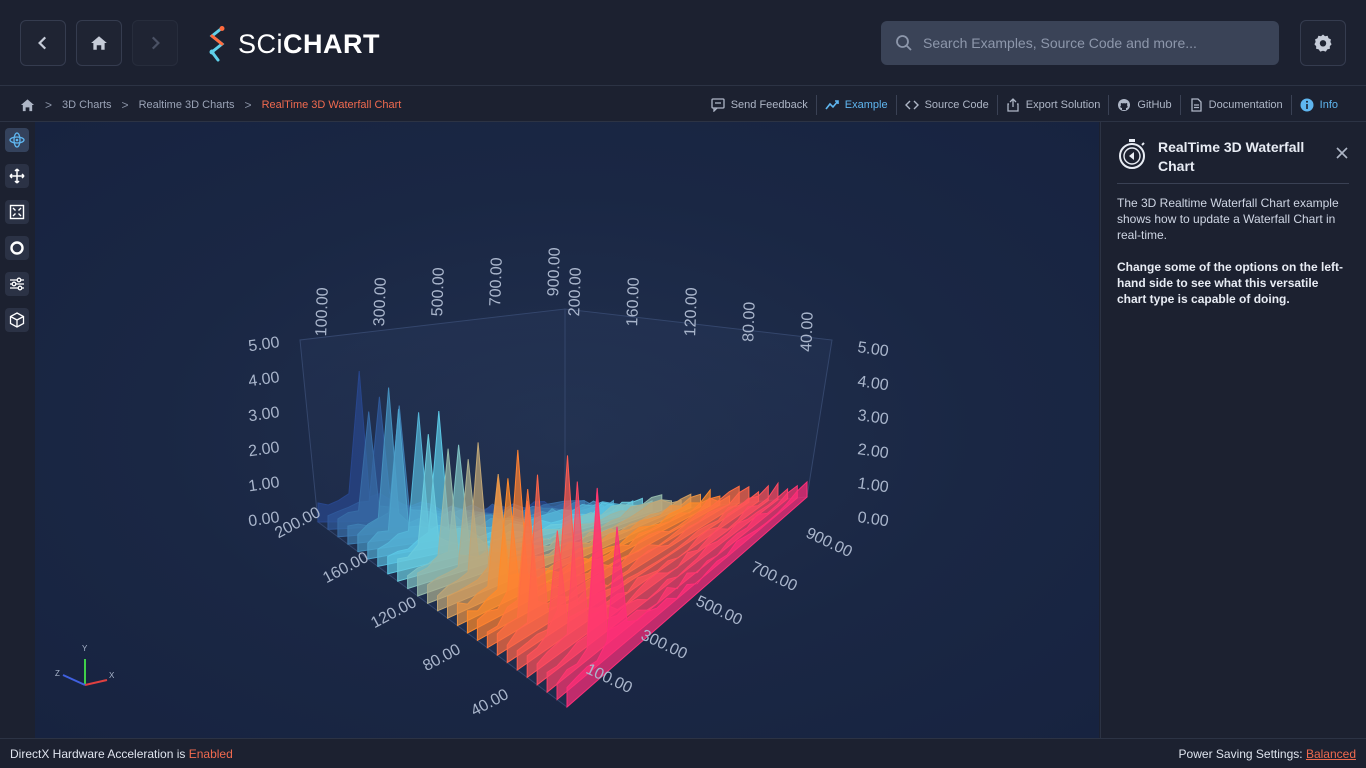  What do you see at coordinates (698, 414) in the screenshot?
I see `right-back-wall` at bounding box center [698, 414].